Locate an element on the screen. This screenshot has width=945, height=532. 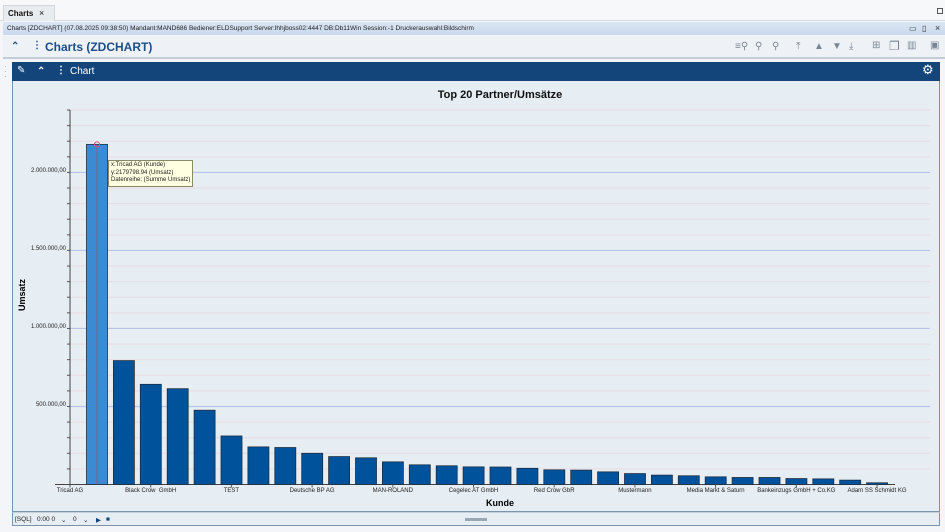
page-title: Charts (ZDCHART) is located at coordinates (99, 47).